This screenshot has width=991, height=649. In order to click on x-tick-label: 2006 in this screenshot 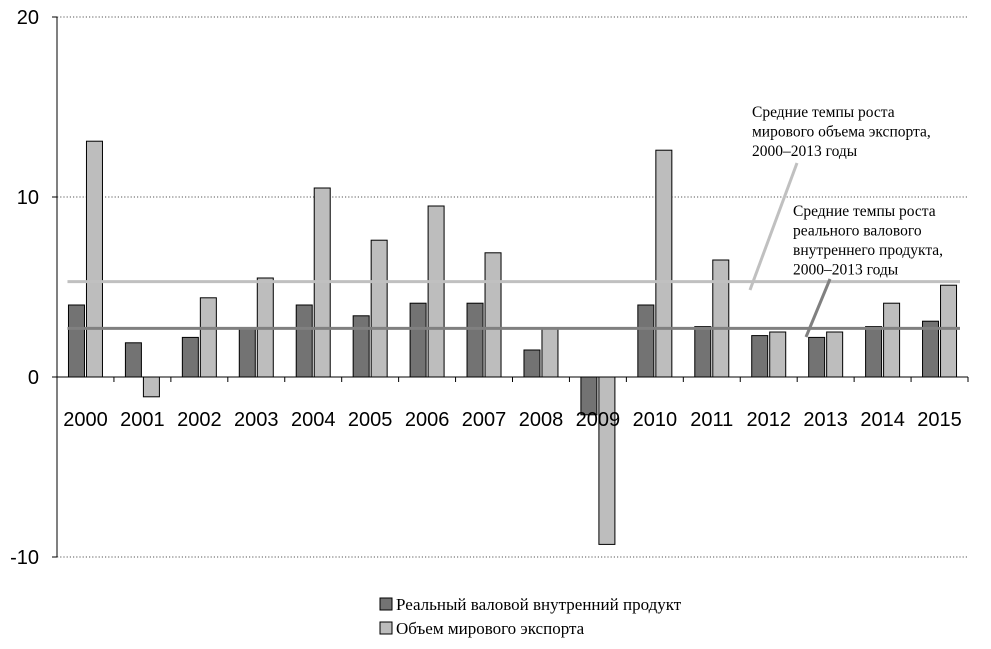, I will do `click(427, 420)`.